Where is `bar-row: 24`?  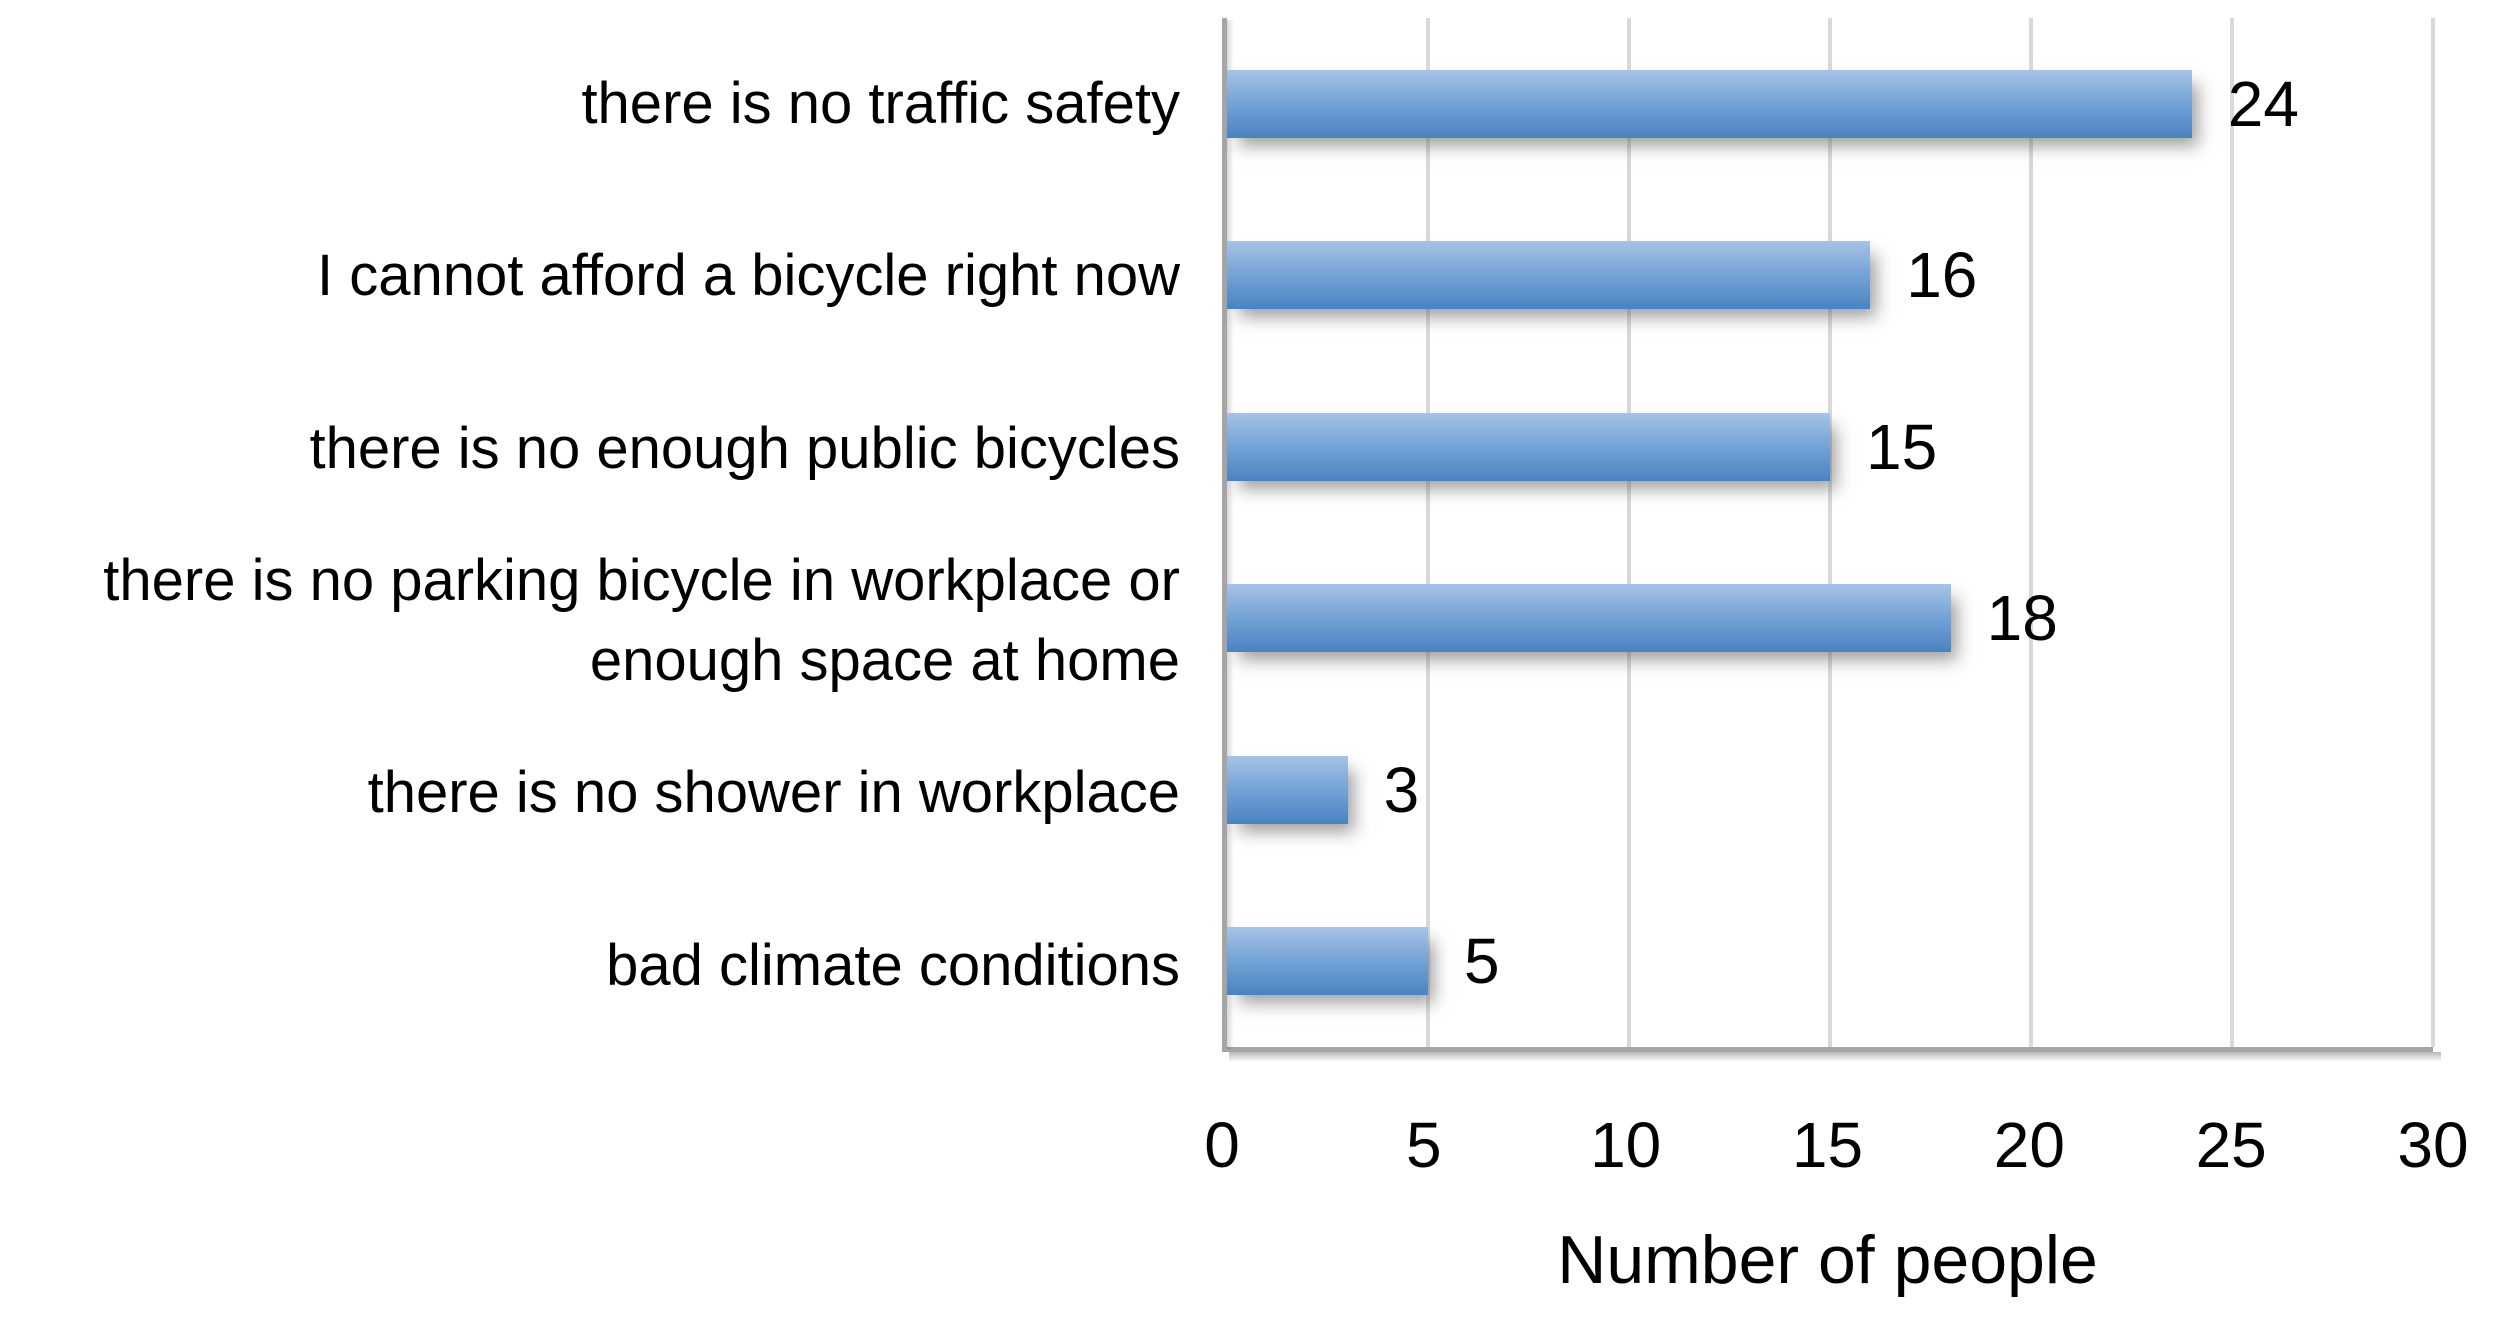 bar-row: 24 is located at coordinates (1830, 104).